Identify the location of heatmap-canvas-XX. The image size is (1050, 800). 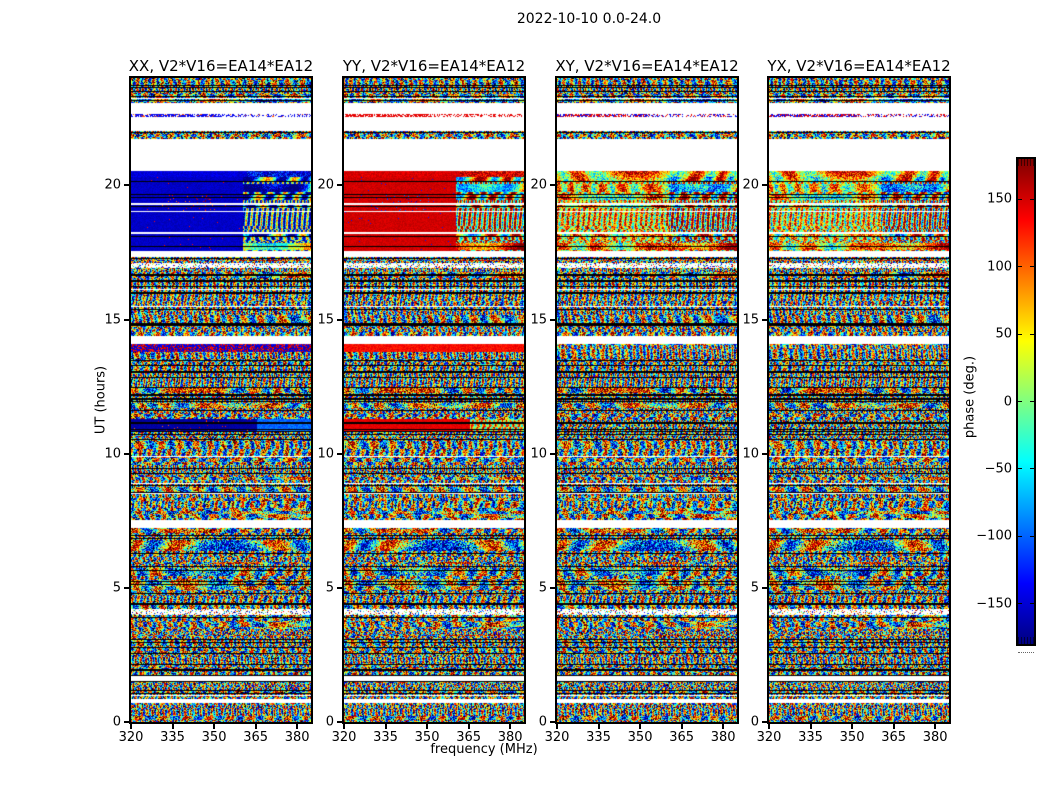
(221, 400).